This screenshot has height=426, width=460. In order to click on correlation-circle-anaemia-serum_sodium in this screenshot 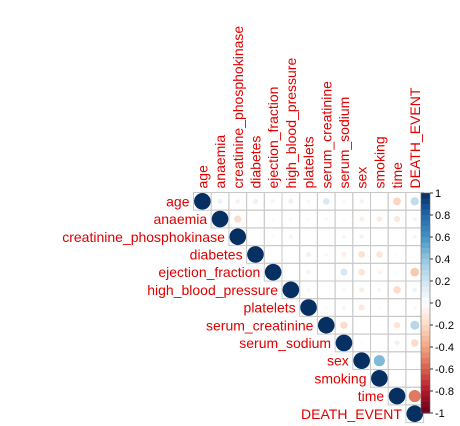, I will do `click(344, 219)`.